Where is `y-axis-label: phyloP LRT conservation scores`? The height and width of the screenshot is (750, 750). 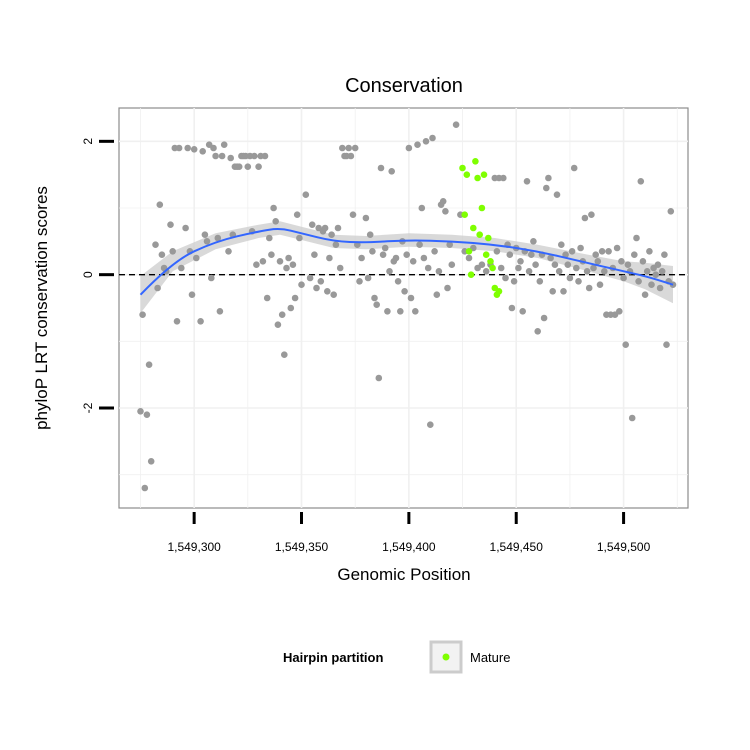 y-axis-label: phyloP LRT conservation scores is located at coordinates (41, 308).